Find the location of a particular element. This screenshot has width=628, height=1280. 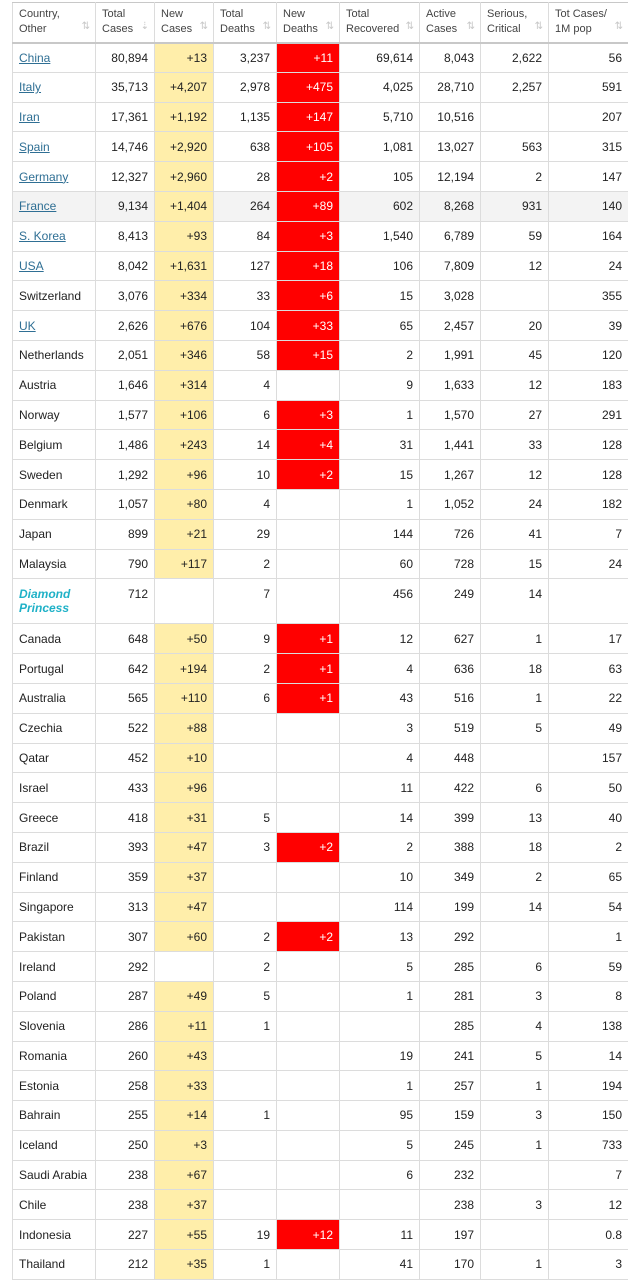

table-row: Iran 17,361 +1,192 1,135 +147 5,710 10,516 207 is located at coordinates (320, 117).